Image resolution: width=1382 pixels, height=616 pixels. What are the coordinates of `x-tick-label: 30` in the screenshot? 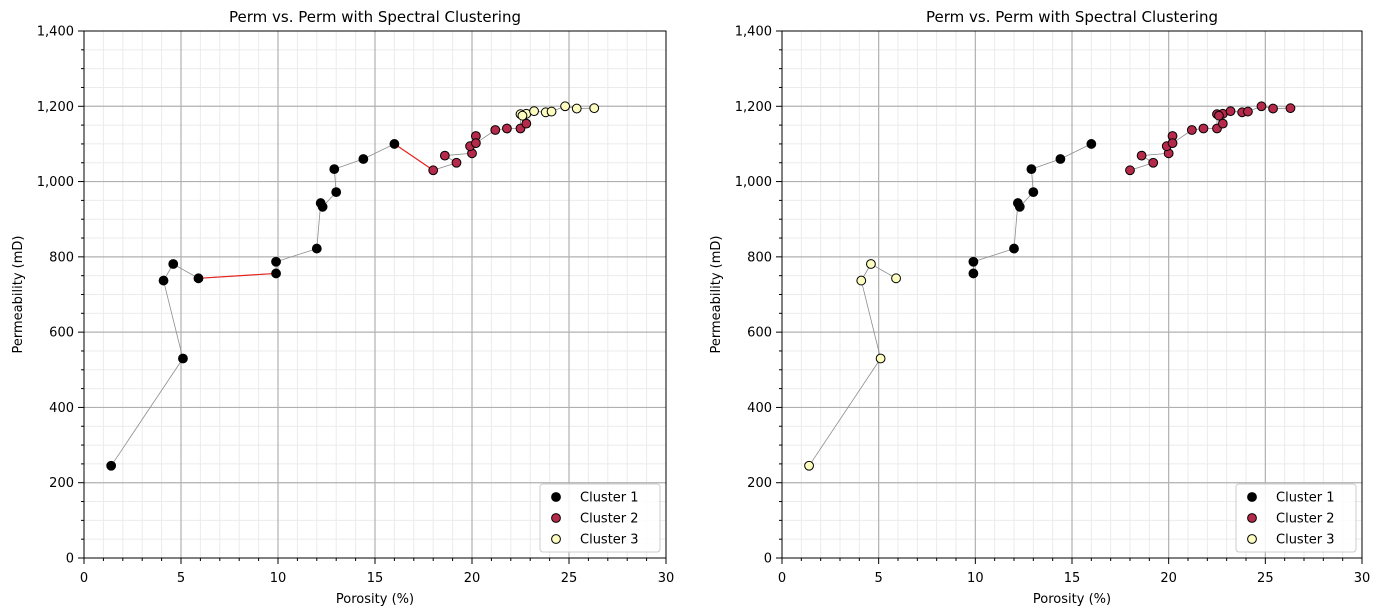 It's located at (666, 578).